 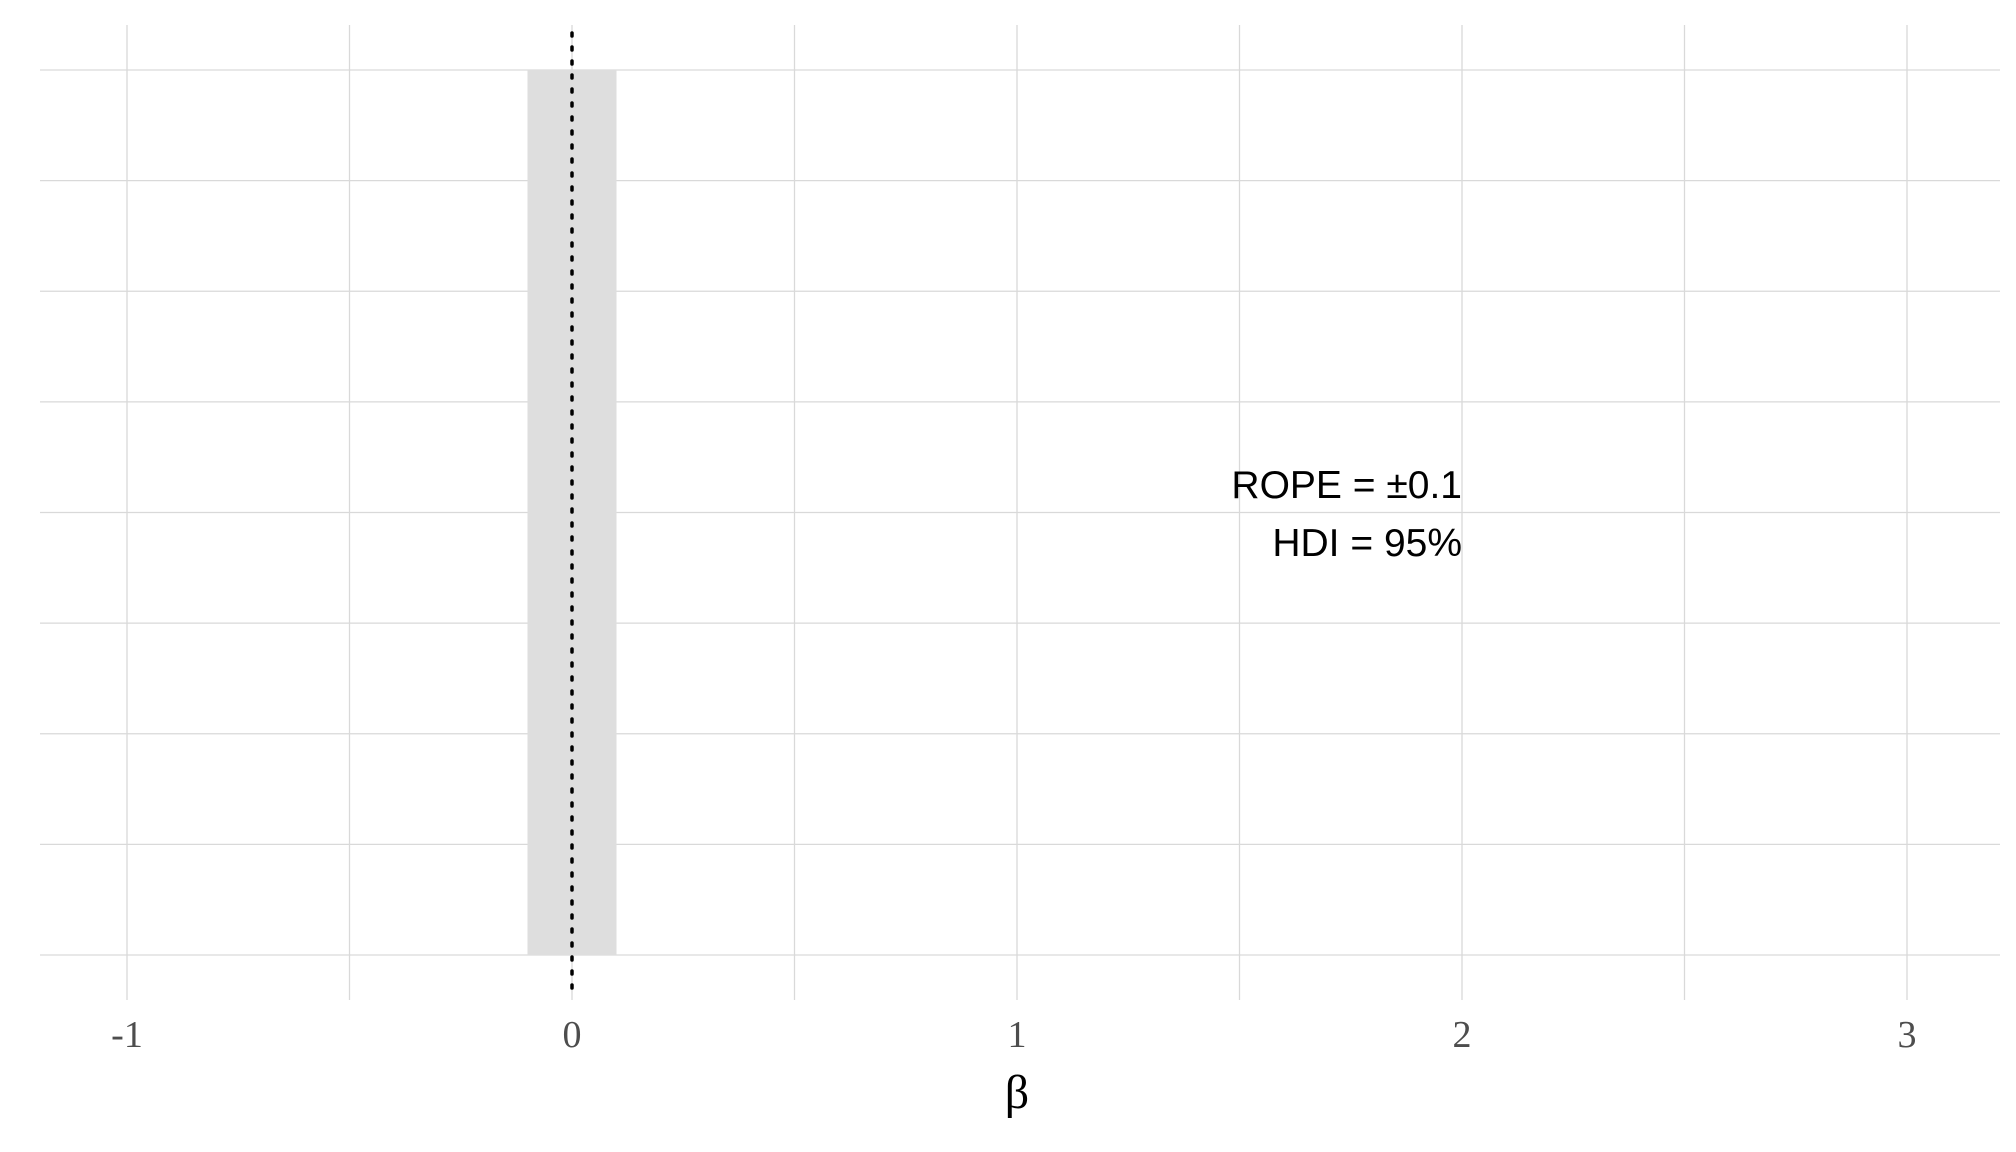 What do you see at coordinates (1017, 1035) in the screenshot?
I see `x-tick-label: 1` at bounding box center [1017, 1035].